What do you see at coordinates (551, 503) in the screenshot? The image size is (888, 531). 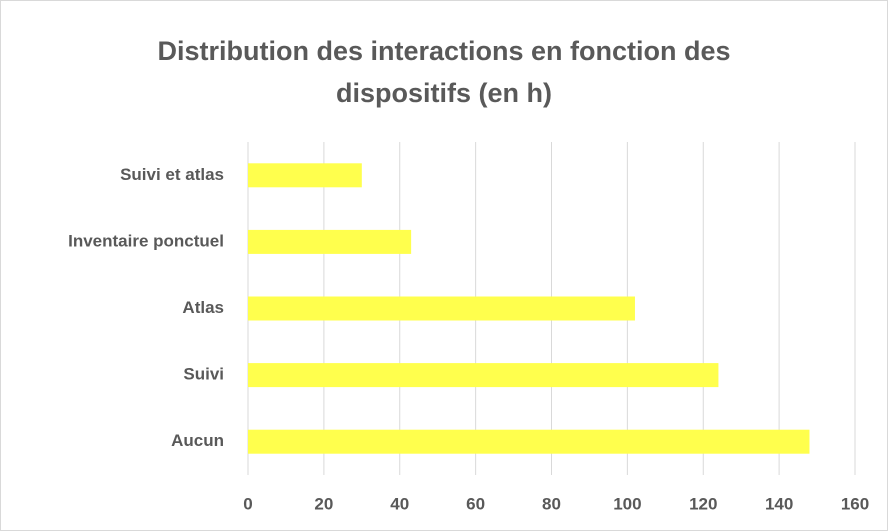 I see `x-tick-label: 80` at bounding box center [551, 503].